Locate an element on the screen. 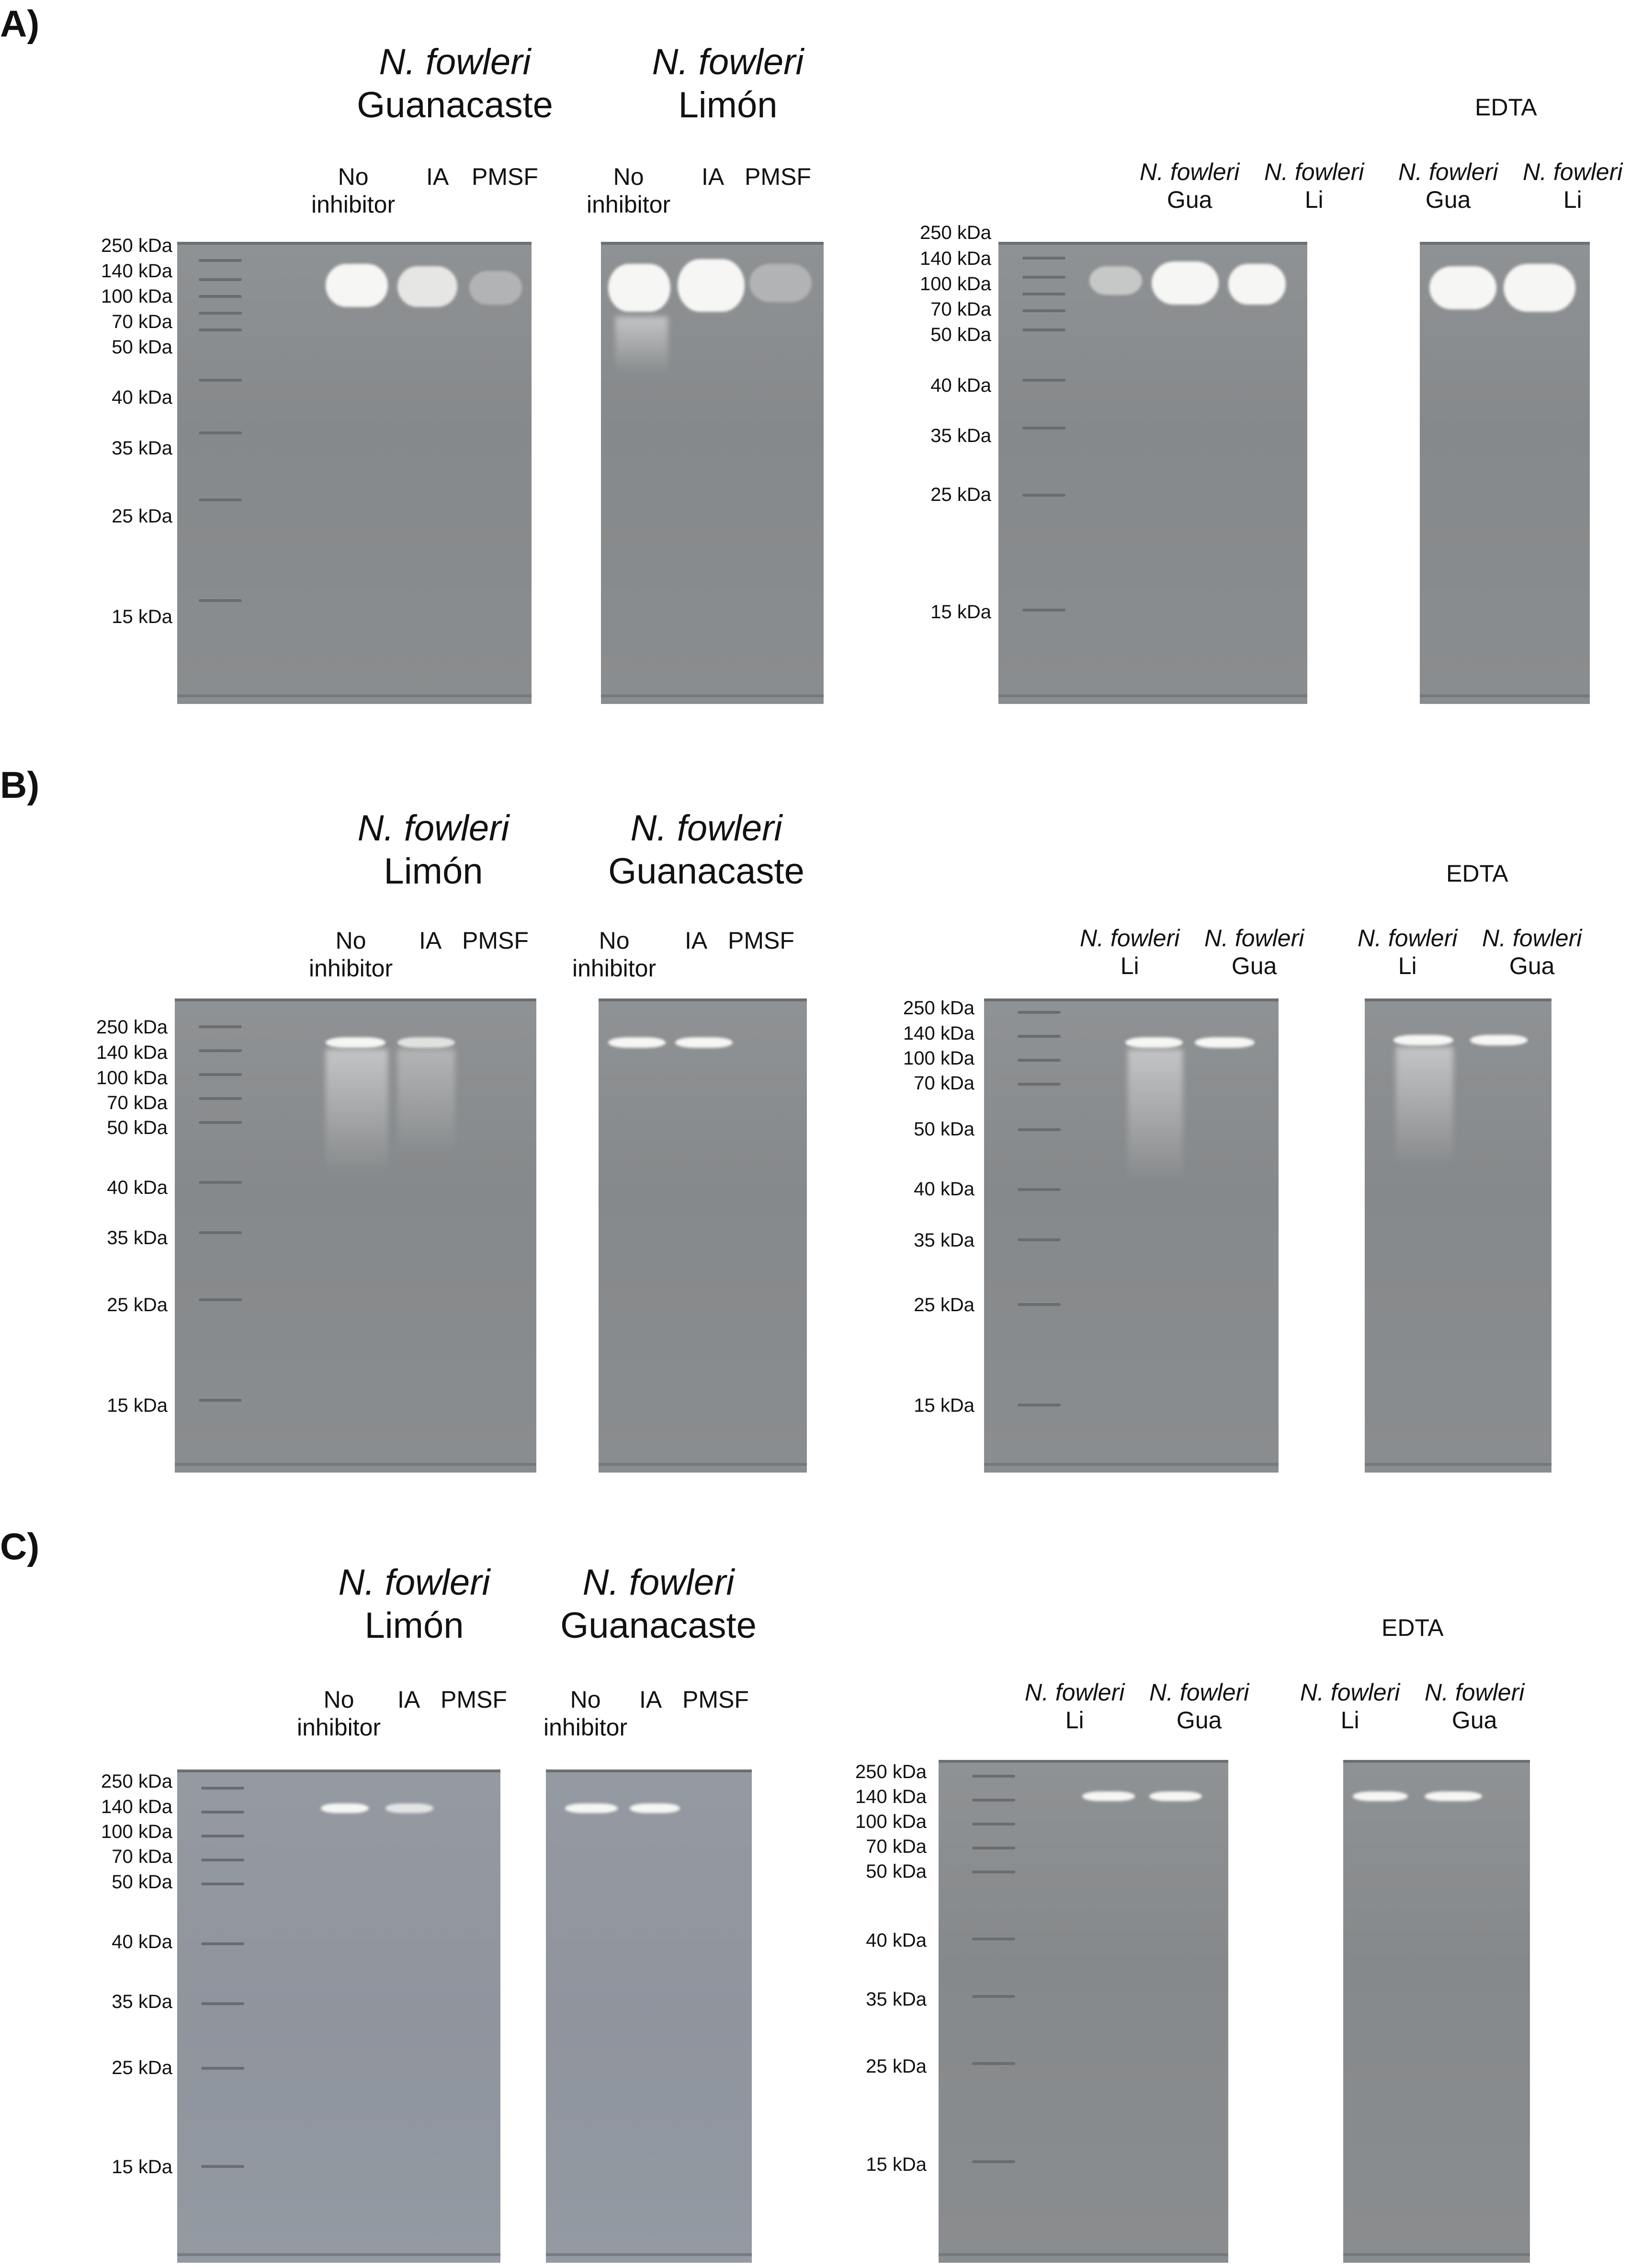  strain-label: Gua is located at coordinates (1189, 199).